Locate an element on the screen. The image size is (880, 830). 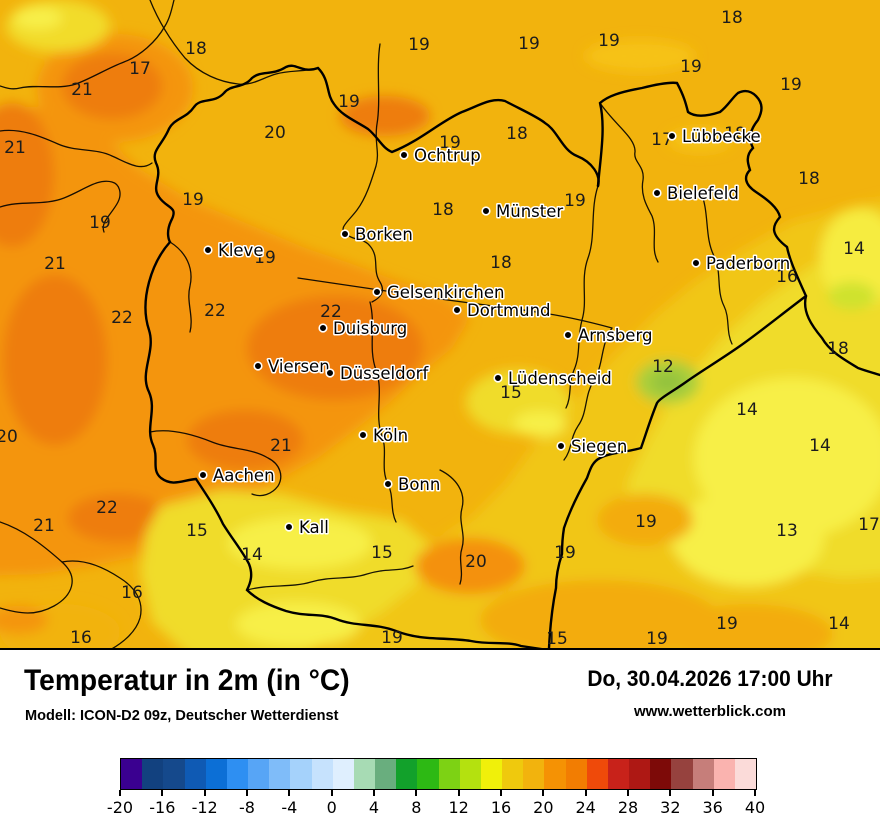
colorbar-tick-label: -8 is located at coordinates (247, 807).